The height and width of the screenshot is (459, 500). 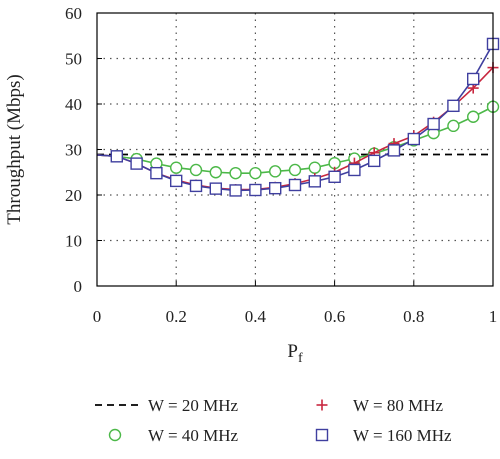 I want to click on legend-item: W = 80 MHz, so click(x=379, y=405).